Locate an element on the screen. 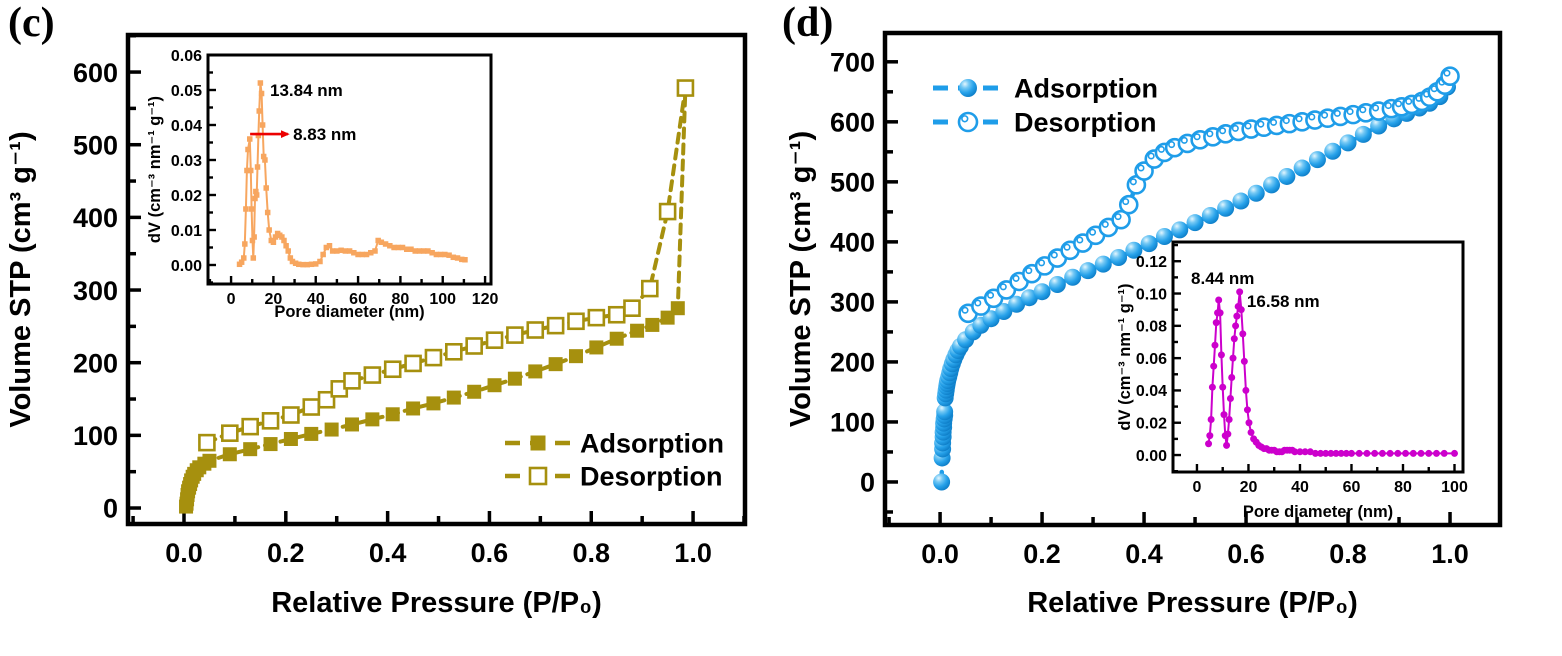 The height and width of the screenshot is (656, 1562). y-tick-label: 700 is located at coordinates (852, 63).